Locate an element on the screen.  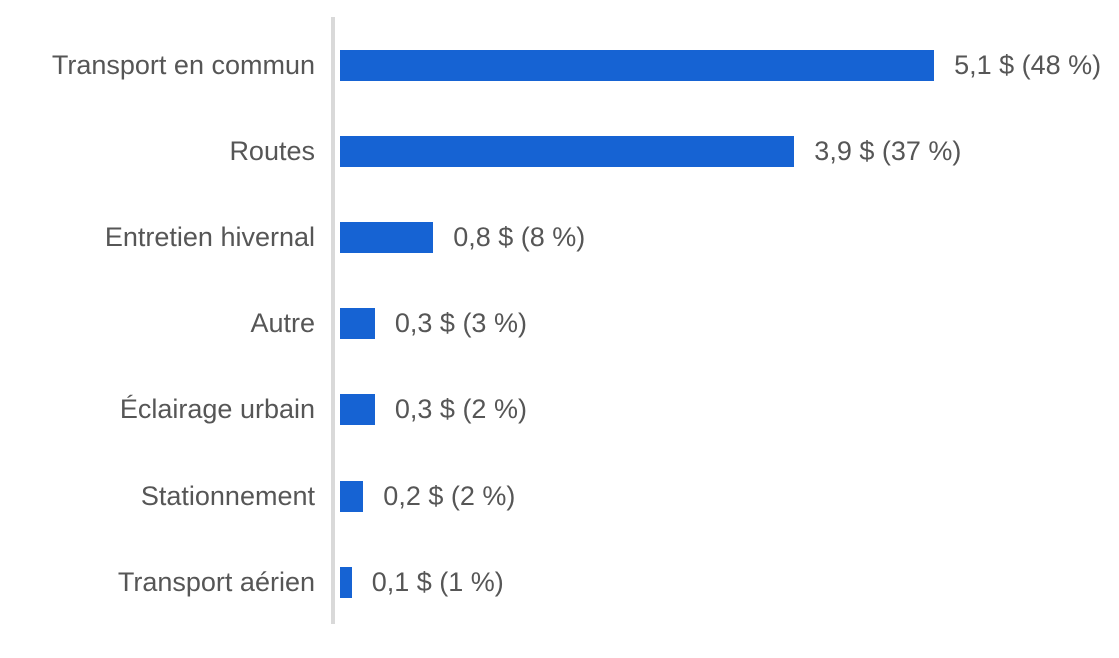
value-label: 0,2 $ (2 %) is located at coordinates (449, 495).